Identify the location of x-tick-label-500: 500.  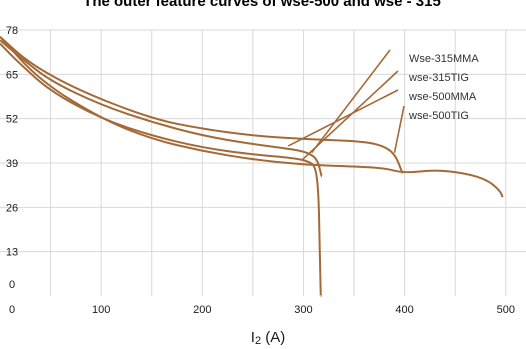
(506, 310).